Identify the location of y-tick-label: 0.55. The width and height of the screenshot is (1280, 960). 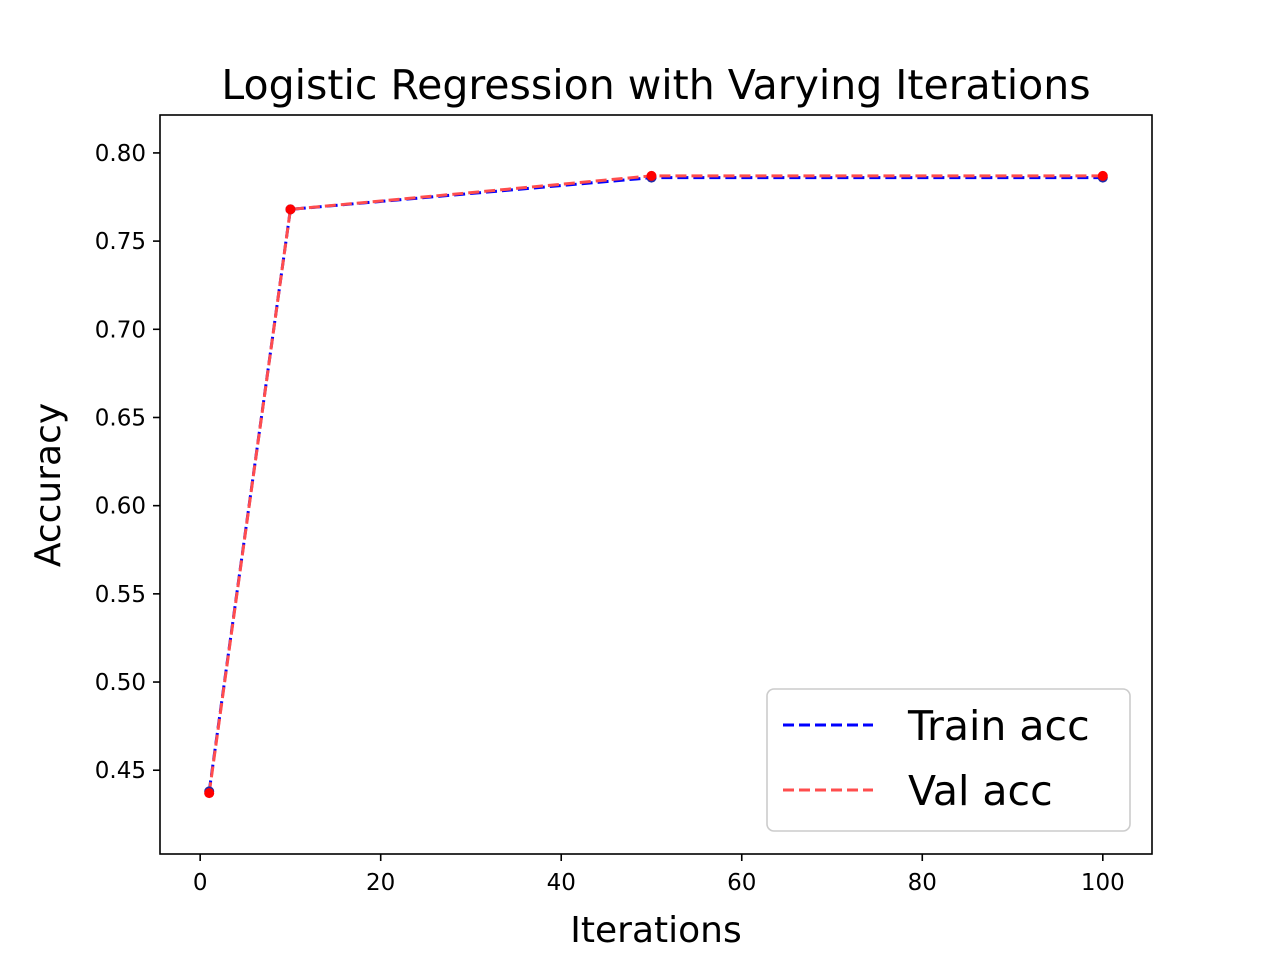
(120, 595).